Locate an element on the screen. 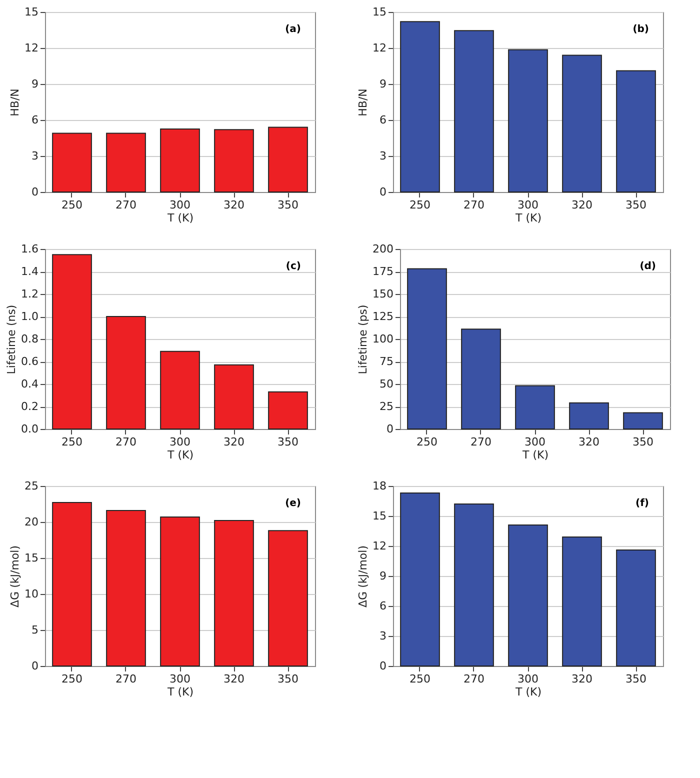  y-axis-title: Lifetime (ps) is located at coordinates (363, 339).